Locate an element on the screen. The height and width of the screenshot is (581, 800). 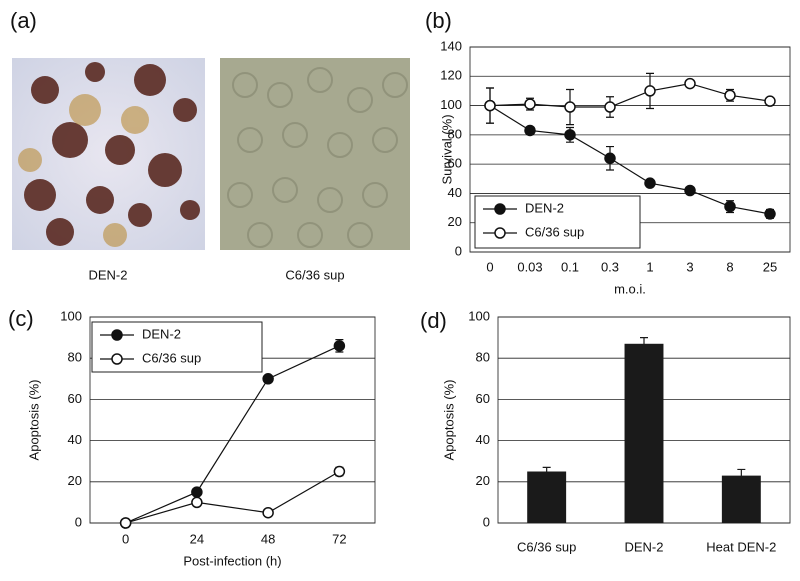
x-tick-label: DEN-2 is located at coordinates (643, 546).